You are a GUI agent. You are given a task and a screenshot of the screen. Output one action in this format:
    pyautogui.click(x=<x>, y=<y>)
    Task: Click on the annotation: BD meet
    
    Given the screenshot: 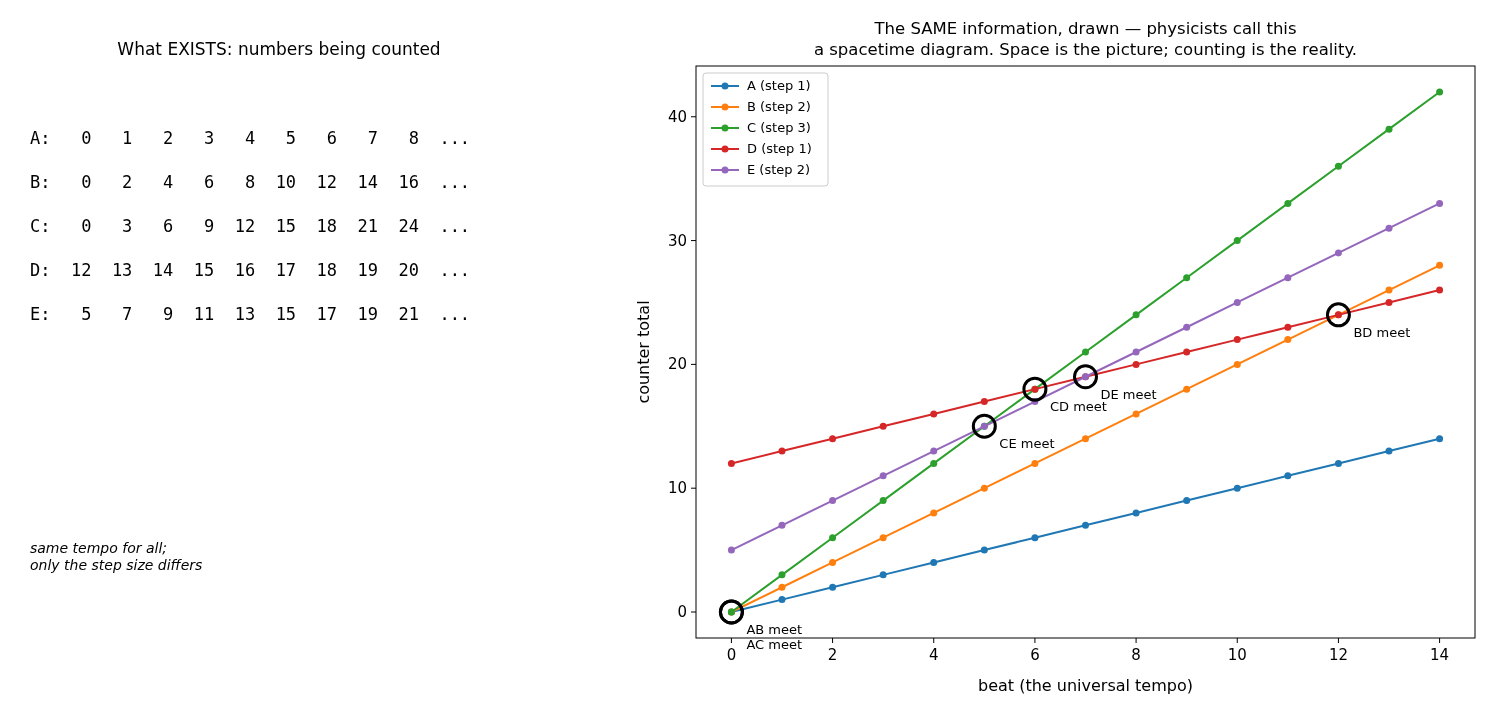 What is the action you would take?
    pyautogui.click(x=1382, y=332)
    